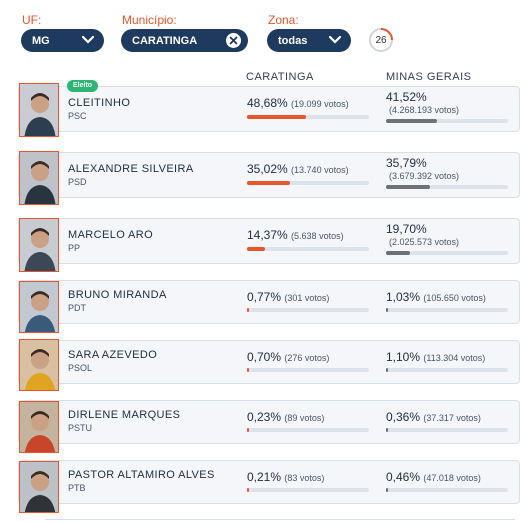 The width and height of the screenshot is (527, 523). I want to click on local-pct-value: 35,02%, so click(267, 169).